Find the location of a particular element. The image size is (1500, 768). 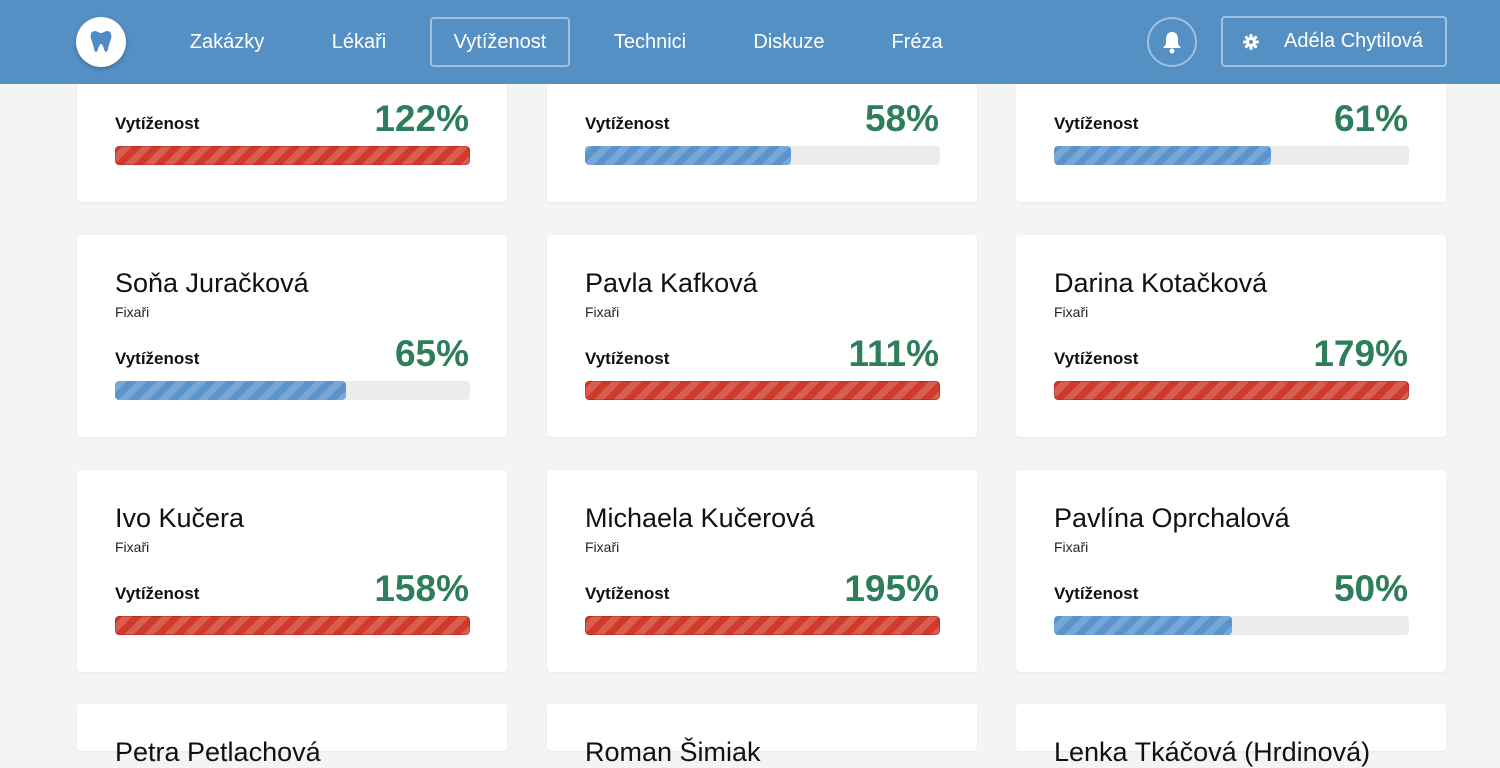

workload-percent: 122% is located at coordinates (421, 118).